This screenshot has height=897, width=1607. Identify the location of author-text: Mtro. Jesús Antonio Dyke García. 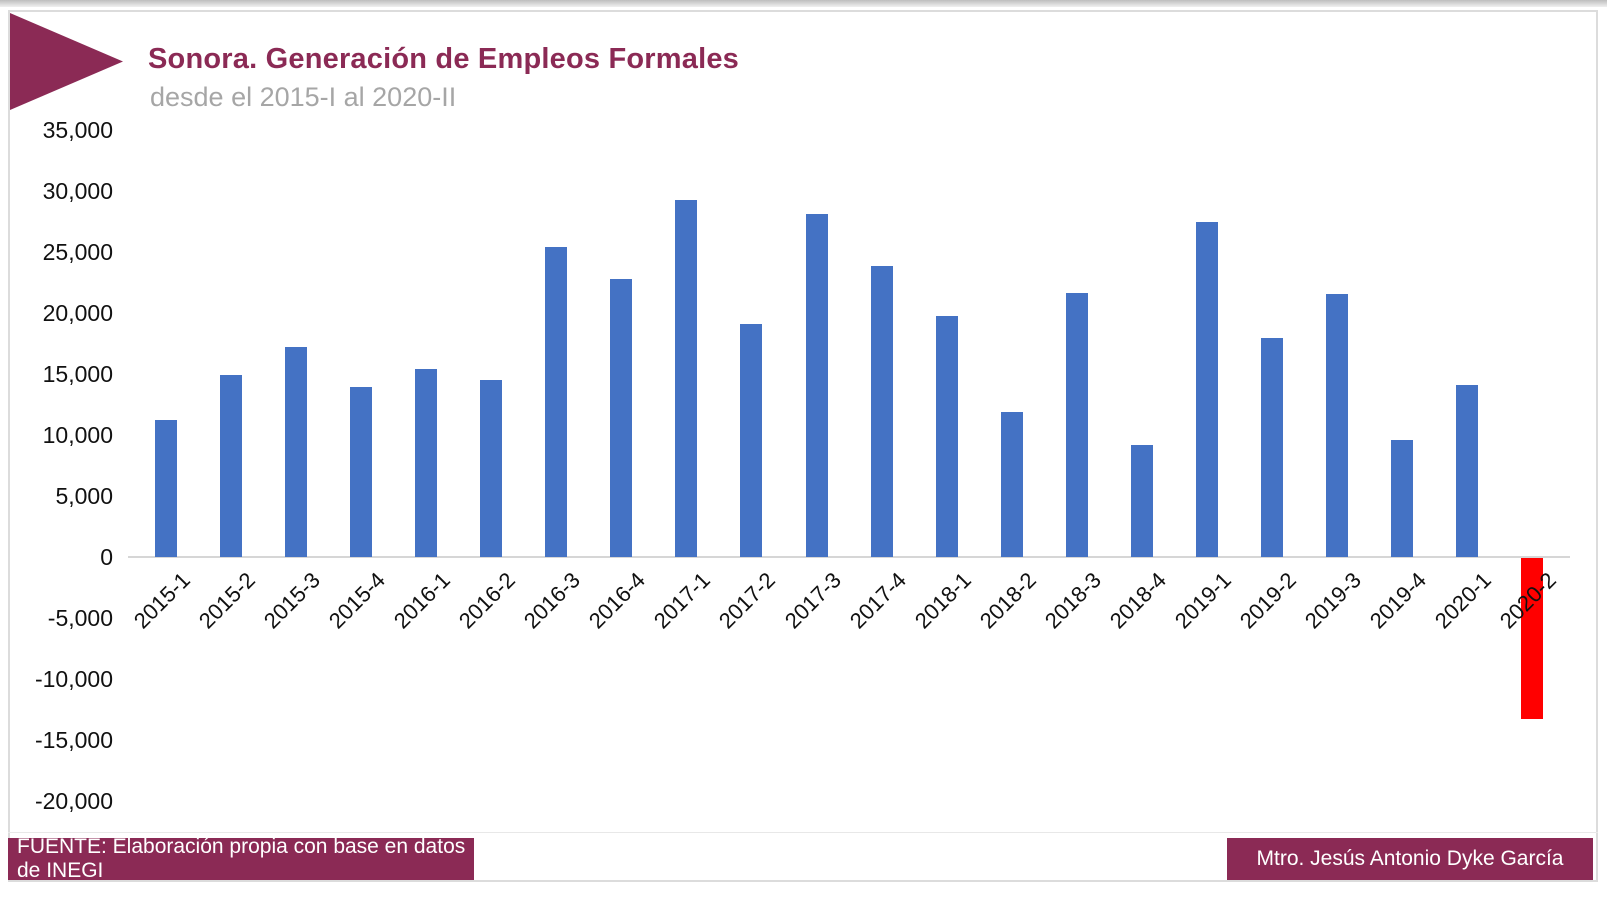
(1410, 858).